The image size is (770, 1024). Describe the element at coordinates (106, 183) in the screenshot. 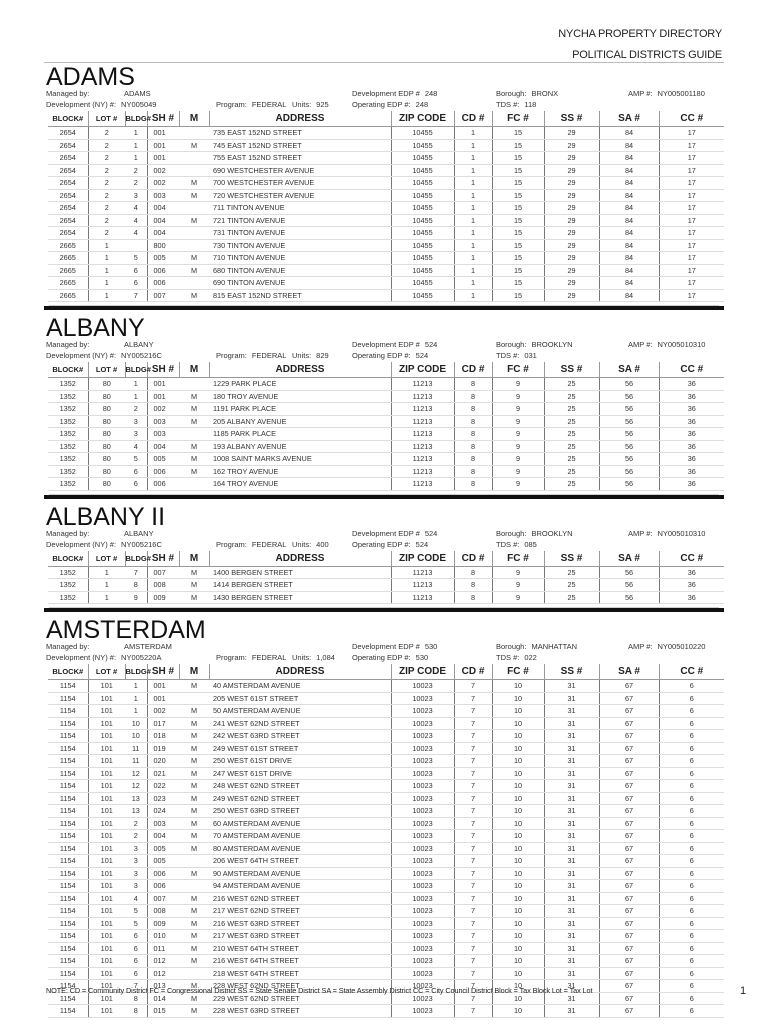

I see `table-cell: 2` at that location.